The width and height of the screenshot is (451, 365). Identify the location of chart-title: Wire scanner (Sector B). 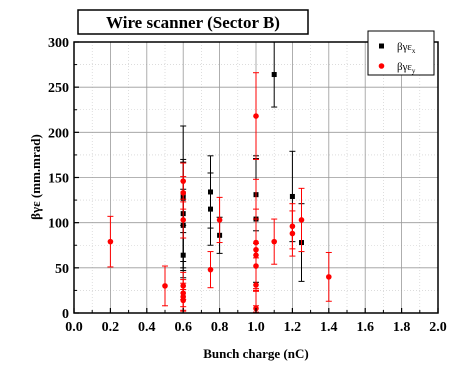
(193, 22).